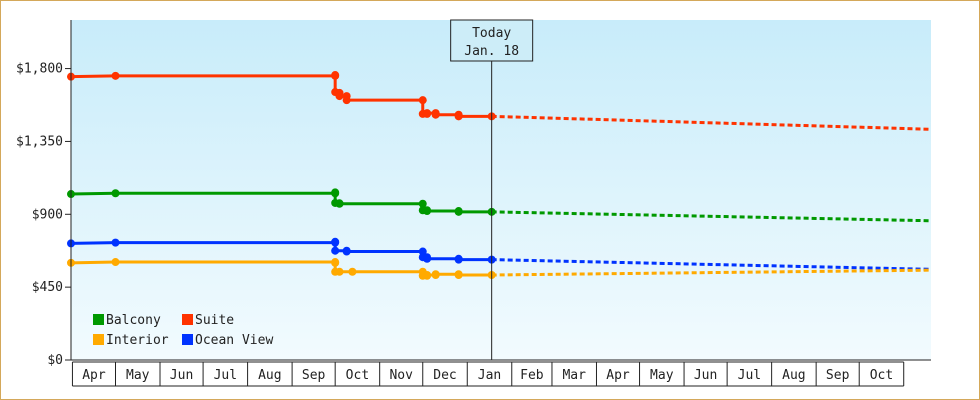  I want to click on series-ocean-view, so click(499, 254).